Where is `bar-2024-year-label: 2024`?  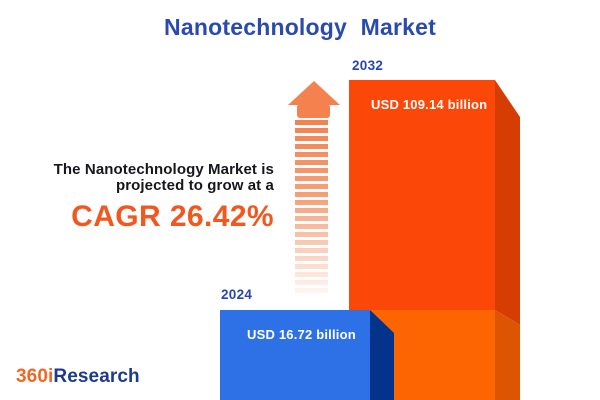
bar-2024-year-label: 2024 is located at coordinates (237, 294).